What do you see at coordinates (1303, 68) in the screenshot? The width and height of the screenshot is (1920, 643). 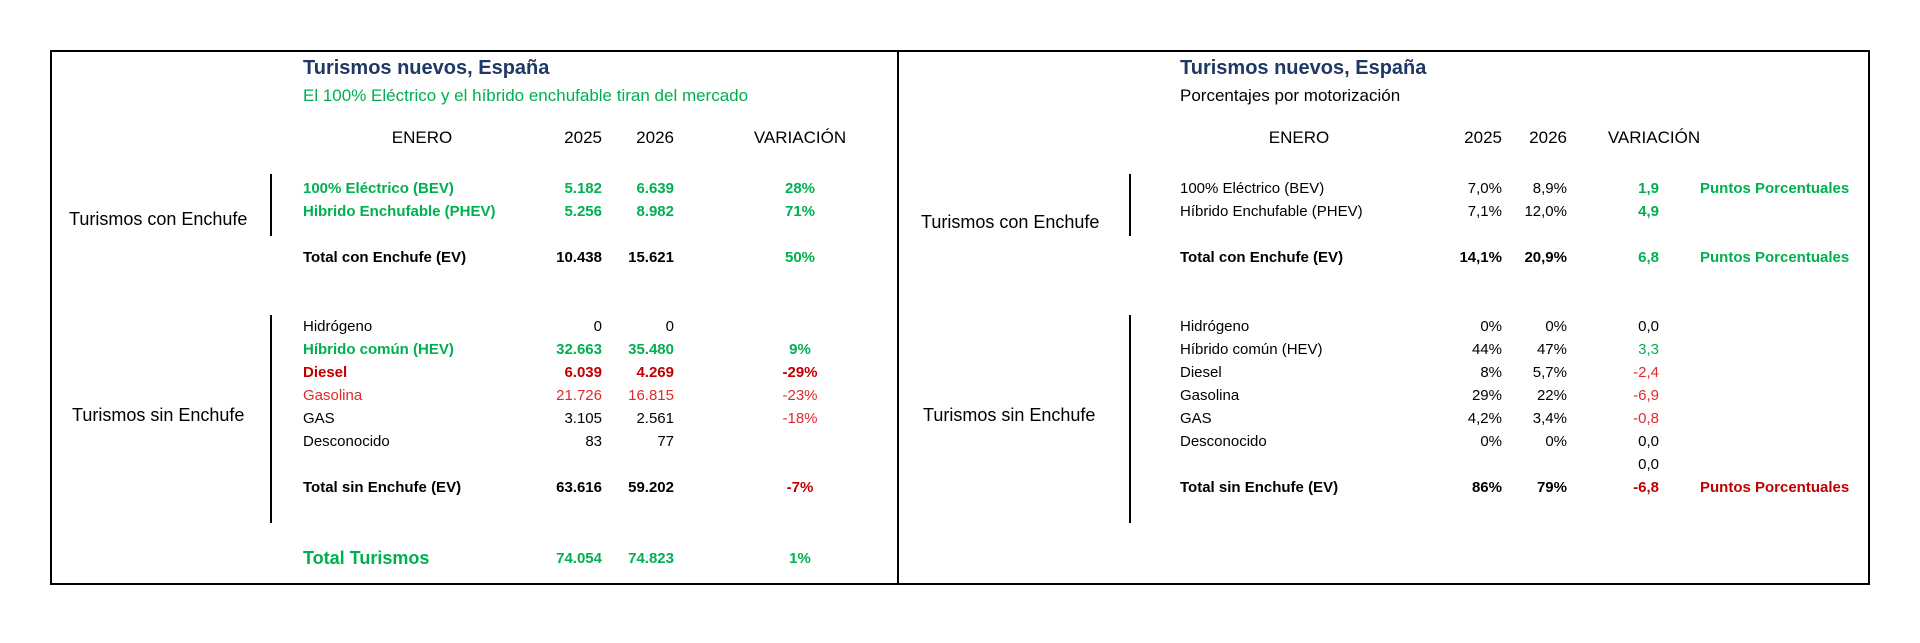 I see `right-title: Turismos nuevos, España` at bounding box center [1303, 68].